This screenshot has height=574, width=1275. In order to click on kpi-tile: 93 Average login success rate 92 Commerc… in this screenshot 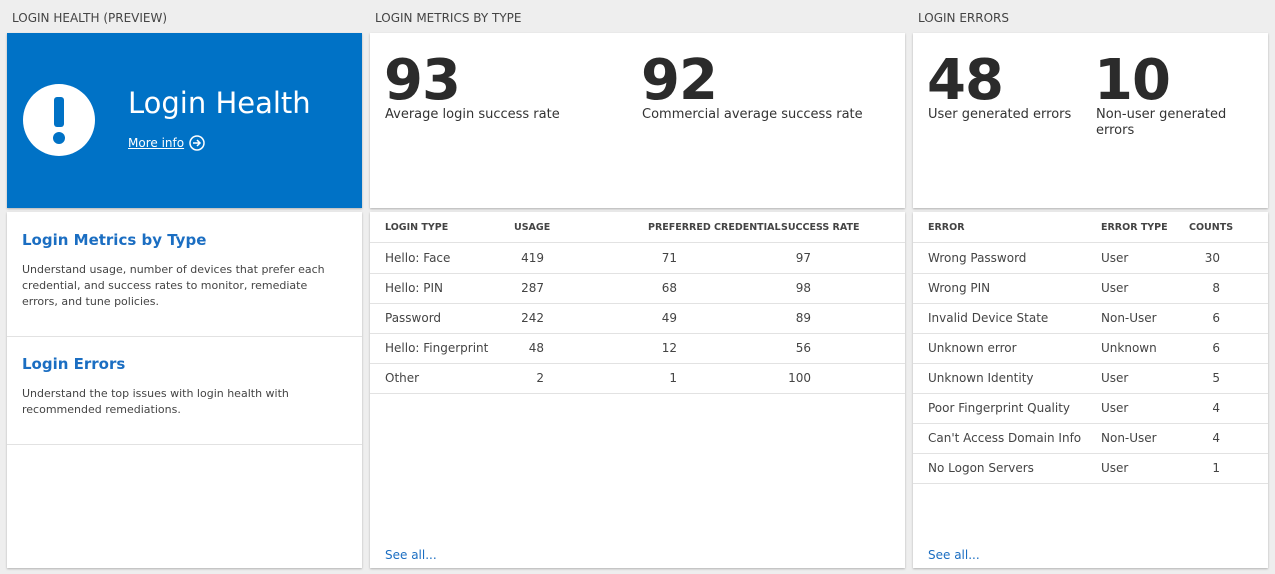, I will do `click(637, 120)`.